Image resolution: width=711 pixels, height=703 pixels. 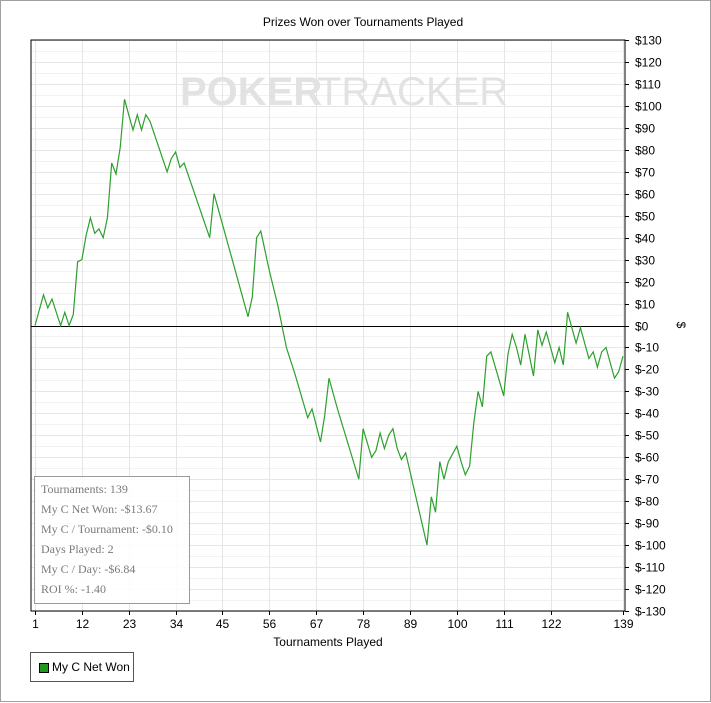 What do you see at coordinates (91, 667) in the screenshot?
I see `legend-label: My C Net Won` at bounding box center [91, 667].